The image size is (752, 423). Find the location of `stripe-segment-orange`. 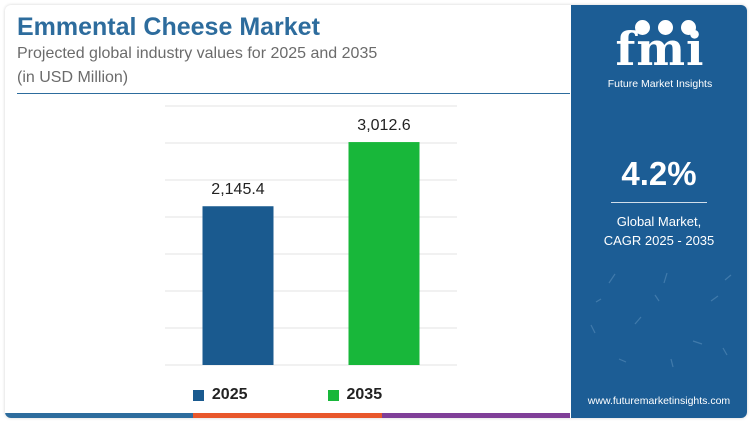

stripe-segment-orange is located at coordinates (287, 415).